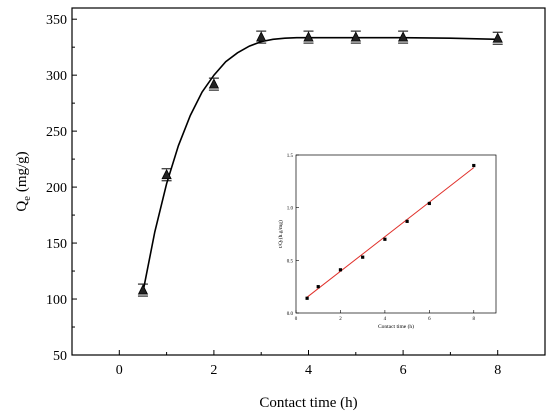 The image size is (550, 416). Describe the element at coordinates (60, 356) in the screenshot. I see `y-tick-label: 50` at that location.